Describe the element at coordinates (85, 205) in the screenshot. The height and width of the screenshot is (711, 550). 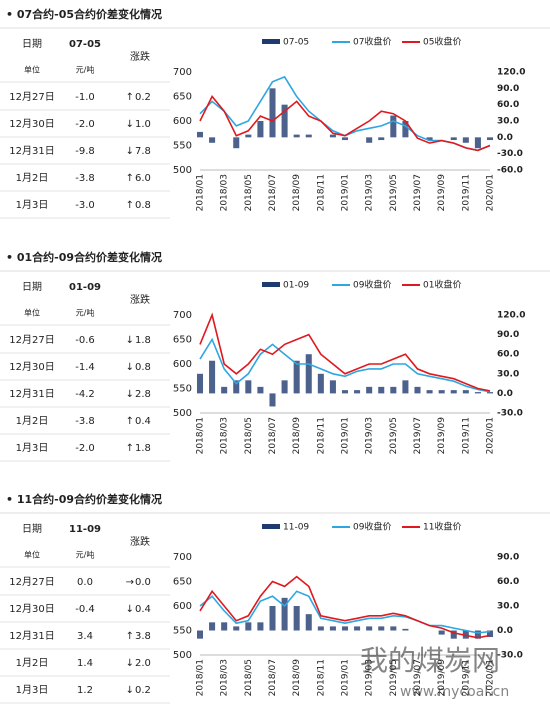
I see `spread-cell: -3.0` at that location.